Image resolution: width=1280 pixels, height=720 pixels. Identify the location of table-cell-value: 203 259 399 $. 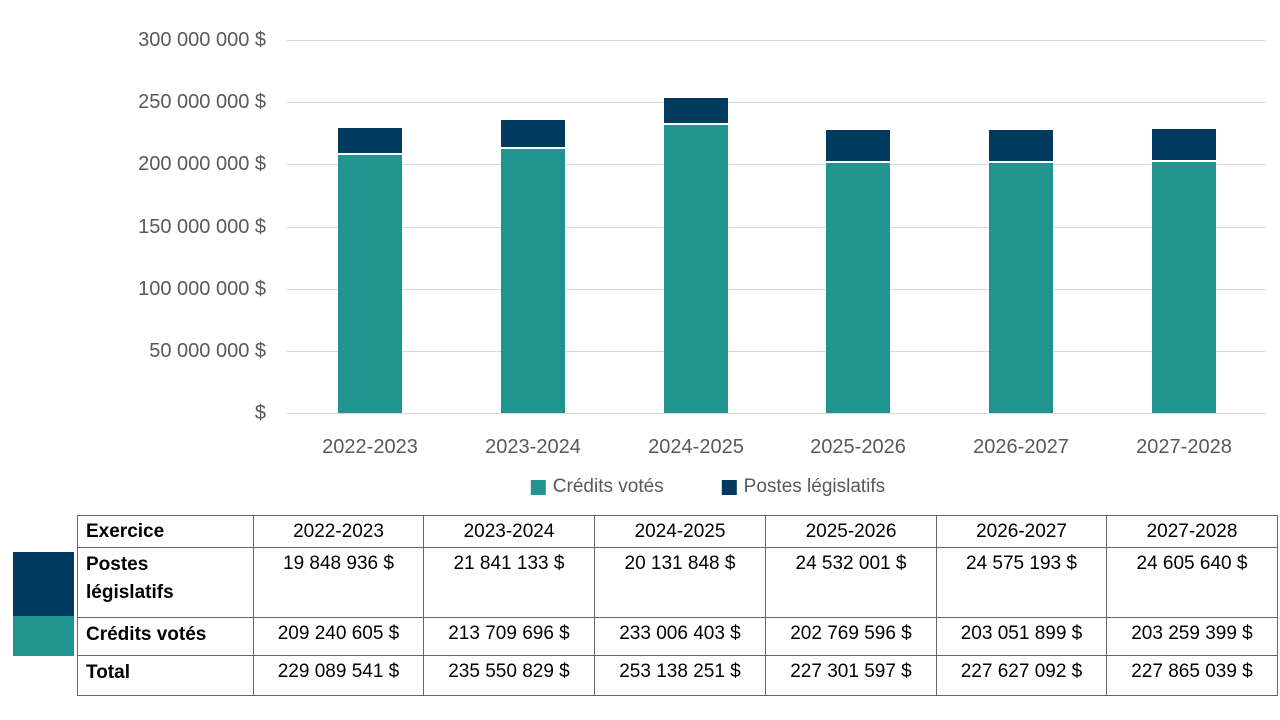
(1192, 636).